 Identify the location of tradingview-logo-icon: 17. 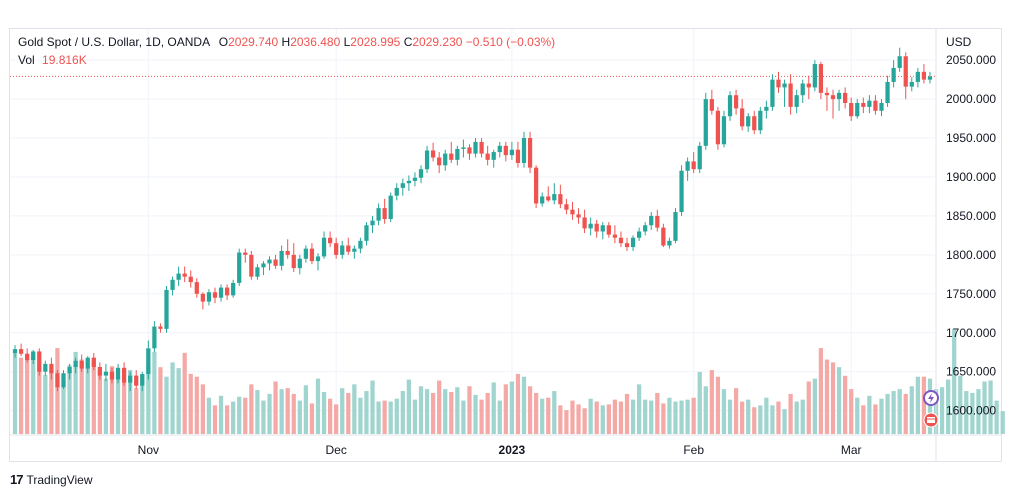
(17, 479).